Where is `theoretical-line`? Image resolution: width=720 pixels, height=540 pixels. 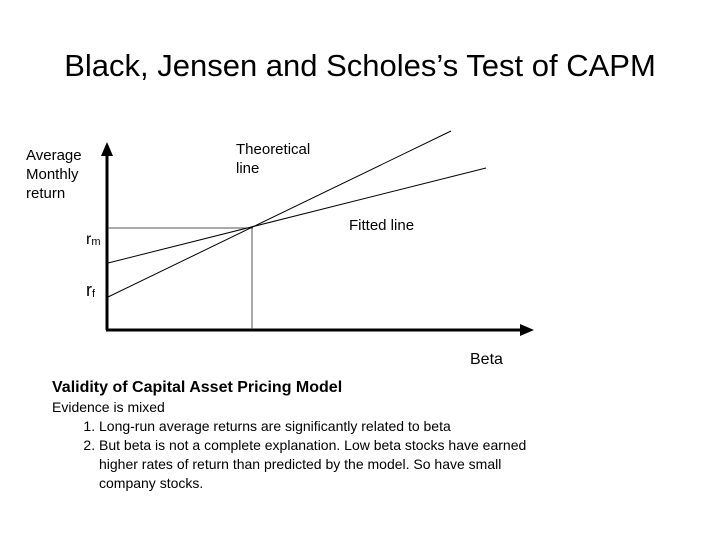 theoretical-line is located at coordinates (279, 214).